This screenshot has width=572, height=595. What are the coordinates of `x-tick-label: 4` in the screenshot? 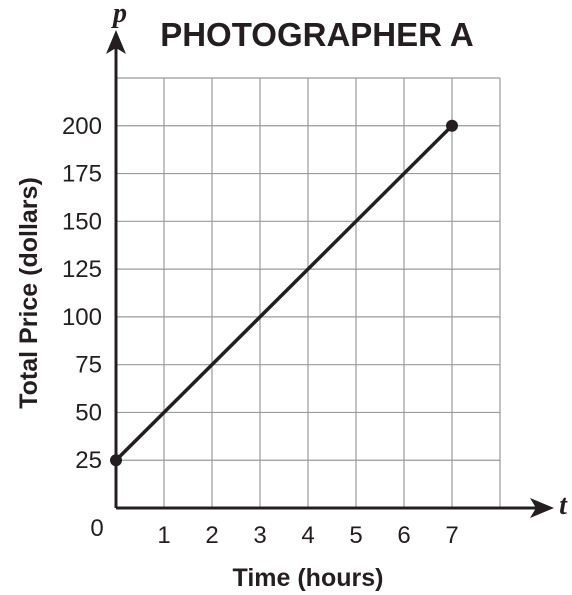 It's located at (307, 535).